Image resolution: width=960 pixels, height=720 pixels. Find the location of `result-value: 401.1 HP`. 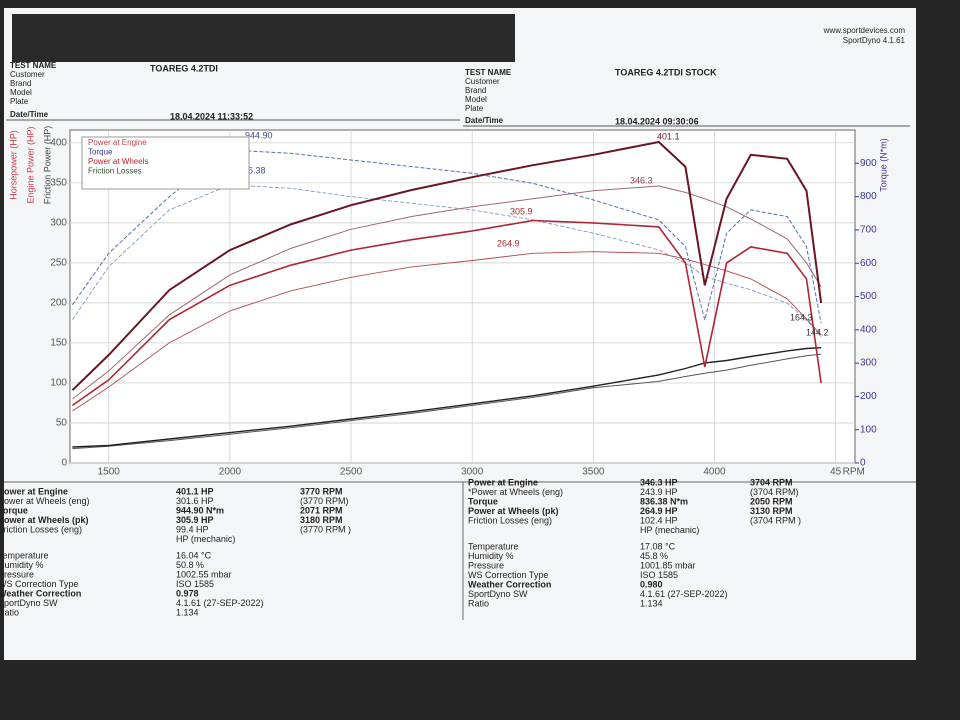

result-value: 401.1 HP is located at coordinates (195, 491).